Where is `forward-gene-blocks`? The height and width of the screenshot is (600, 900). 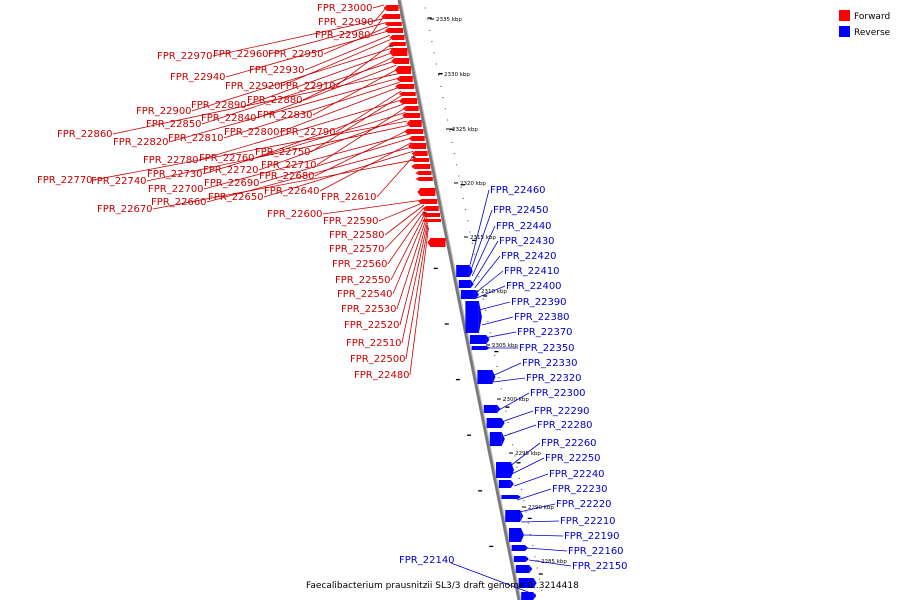
forward-gene-blocks is located at coordinates (413, 126).